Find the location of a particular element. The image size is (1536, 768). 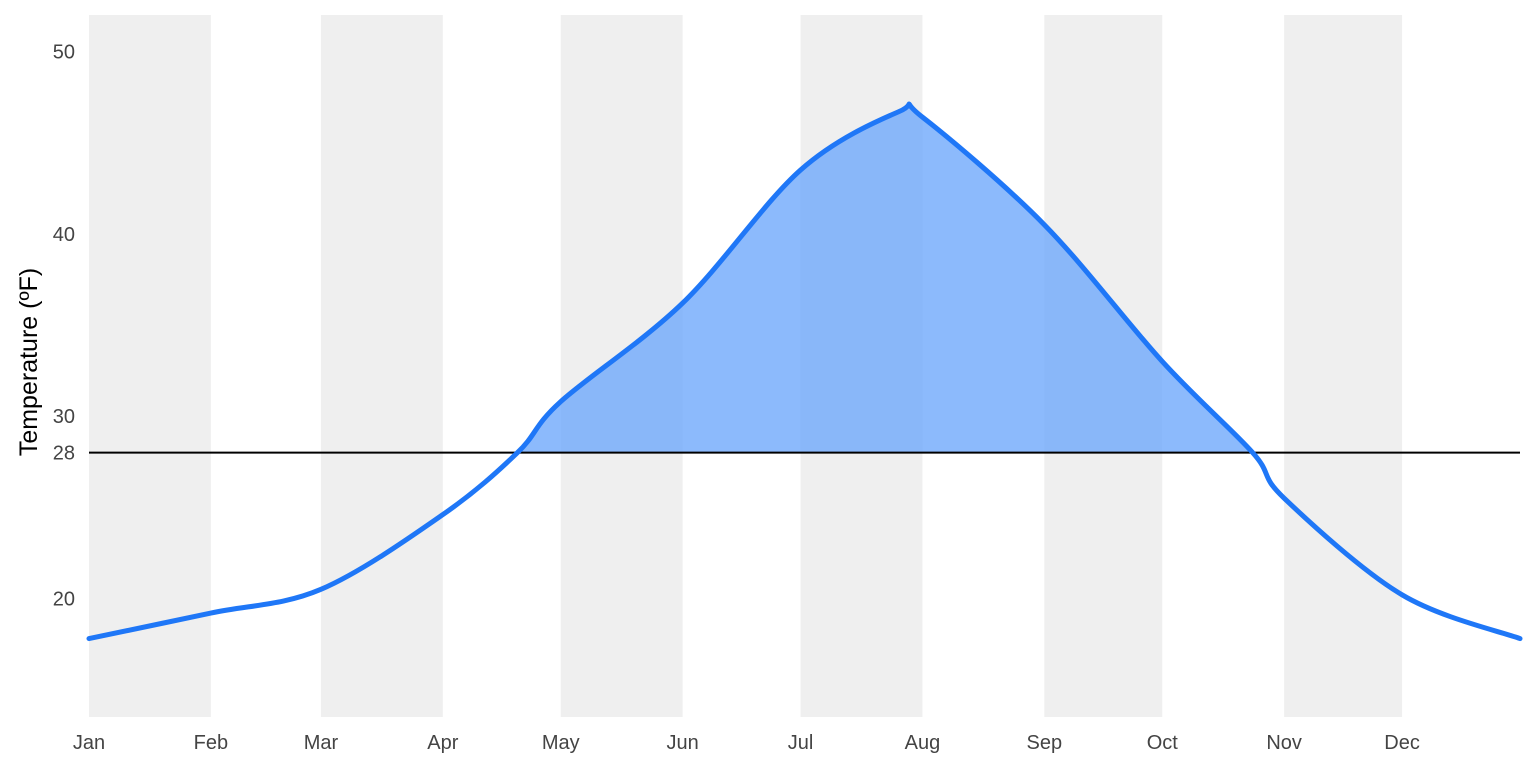

y-tick-label-50: 50 is located at coordinates (64, 52).